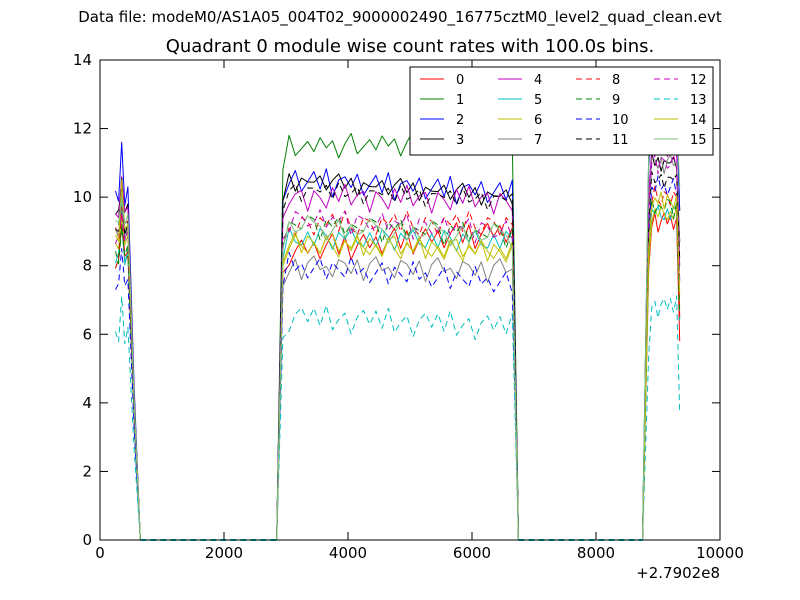 The image size is (800, 600). What do you see at coordinates (620, 140) in the screenshot?
I see `legend-label-11: 11` at bounding box center [620, 140].